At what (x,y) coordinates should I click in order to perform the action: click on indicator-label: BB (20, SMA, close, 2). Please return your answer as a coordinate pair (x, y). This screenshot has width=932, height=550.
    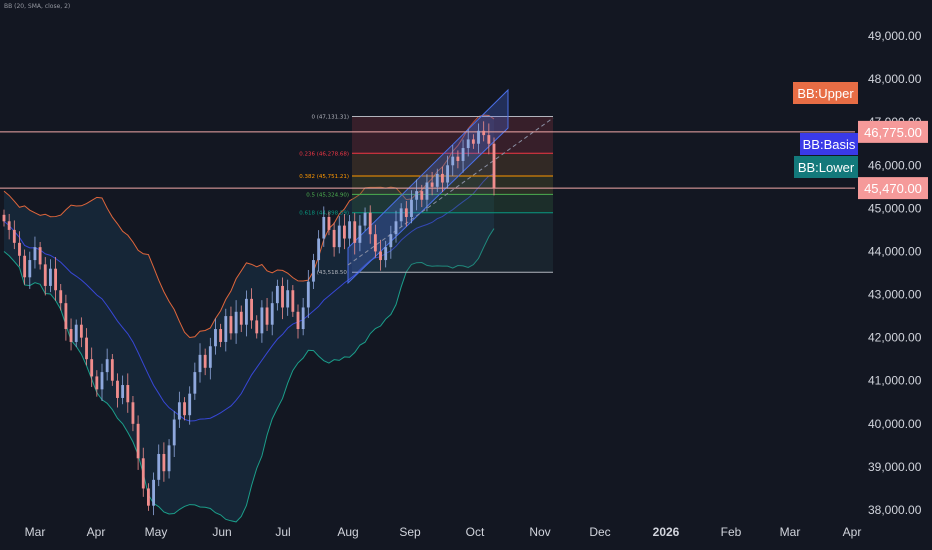
    Looking at the image, I should click on (37, 6).